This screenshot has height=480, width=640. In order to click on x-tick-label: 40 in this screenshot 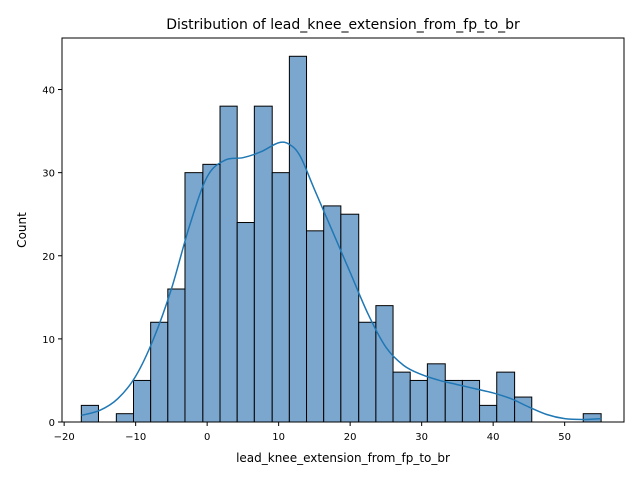, I will do `click(493, 437)`.